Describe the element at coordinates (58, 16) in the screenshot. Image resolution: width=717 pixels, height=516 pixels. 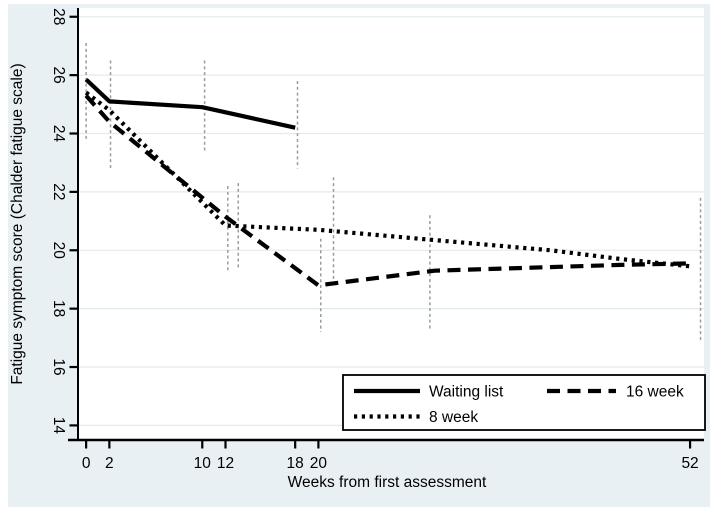
I see `y-tick-label: 28` at that location.